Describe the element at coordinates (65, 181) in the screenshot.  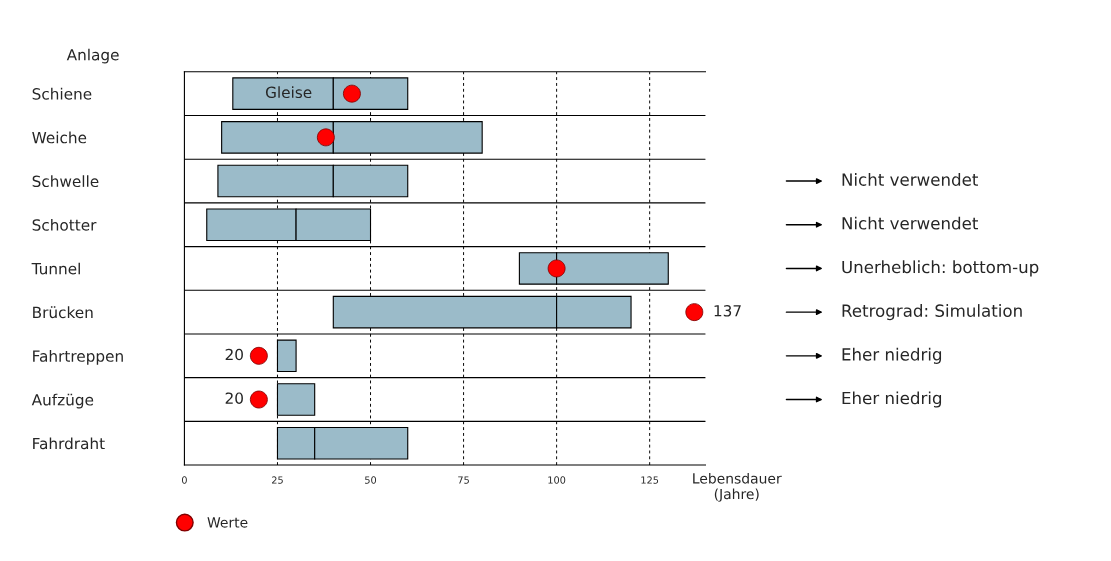
I see `y-tick-label: Schwelle` at that location.